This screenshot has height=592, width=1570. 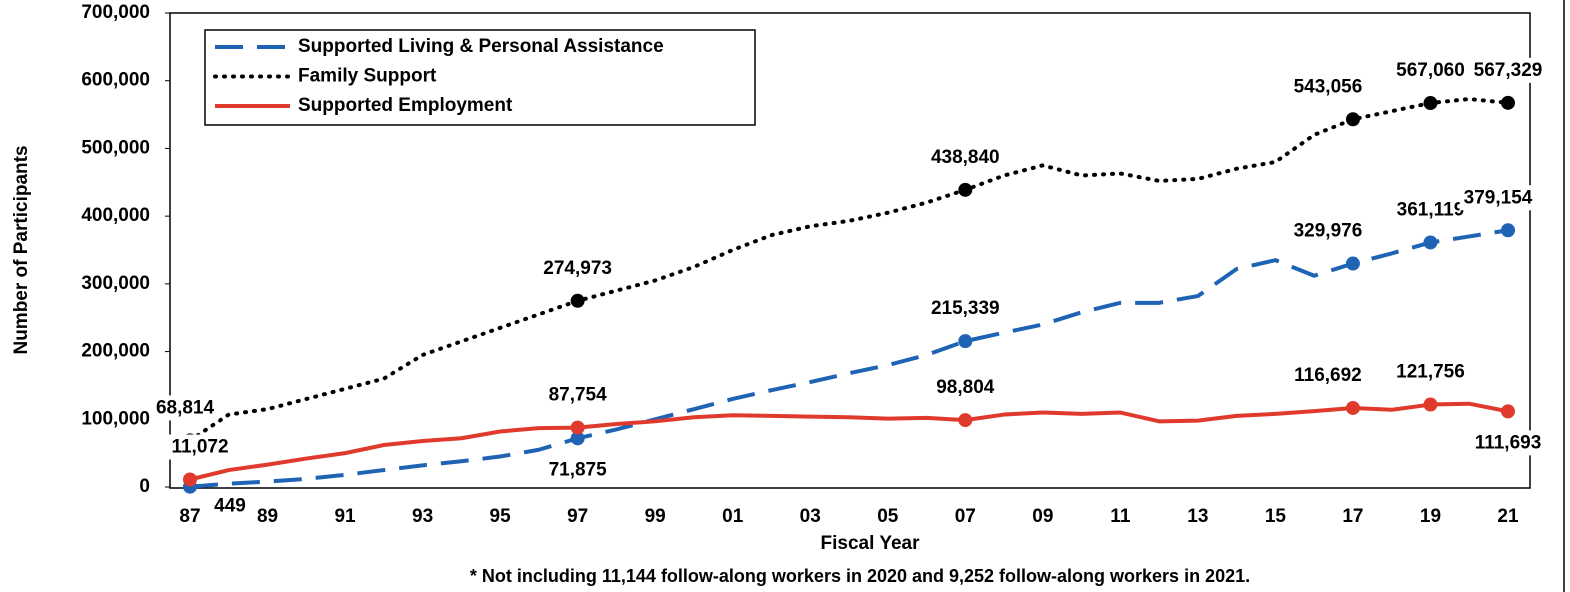 I want to click on x-tick-label: 93, so click(x=422, y=516).